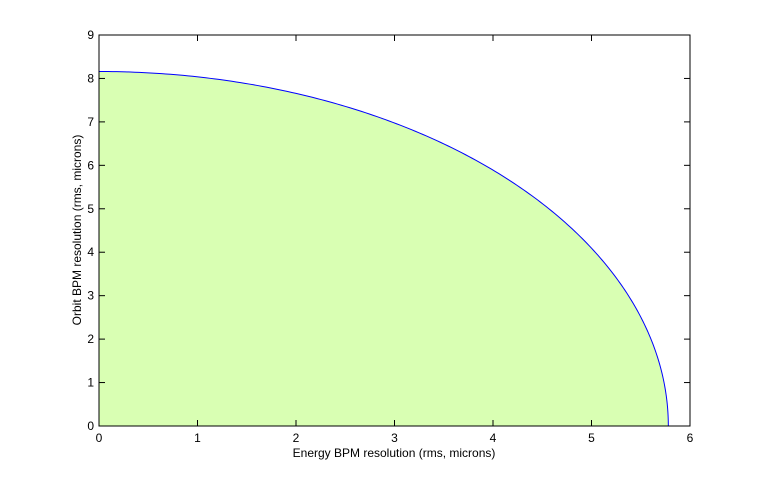 The height and width of the screenshot is (478, 763). What do you see at coordinates (90, 296) in the screenshot?
I see `y-tick-label: 3` at bounding box center [90, 296].